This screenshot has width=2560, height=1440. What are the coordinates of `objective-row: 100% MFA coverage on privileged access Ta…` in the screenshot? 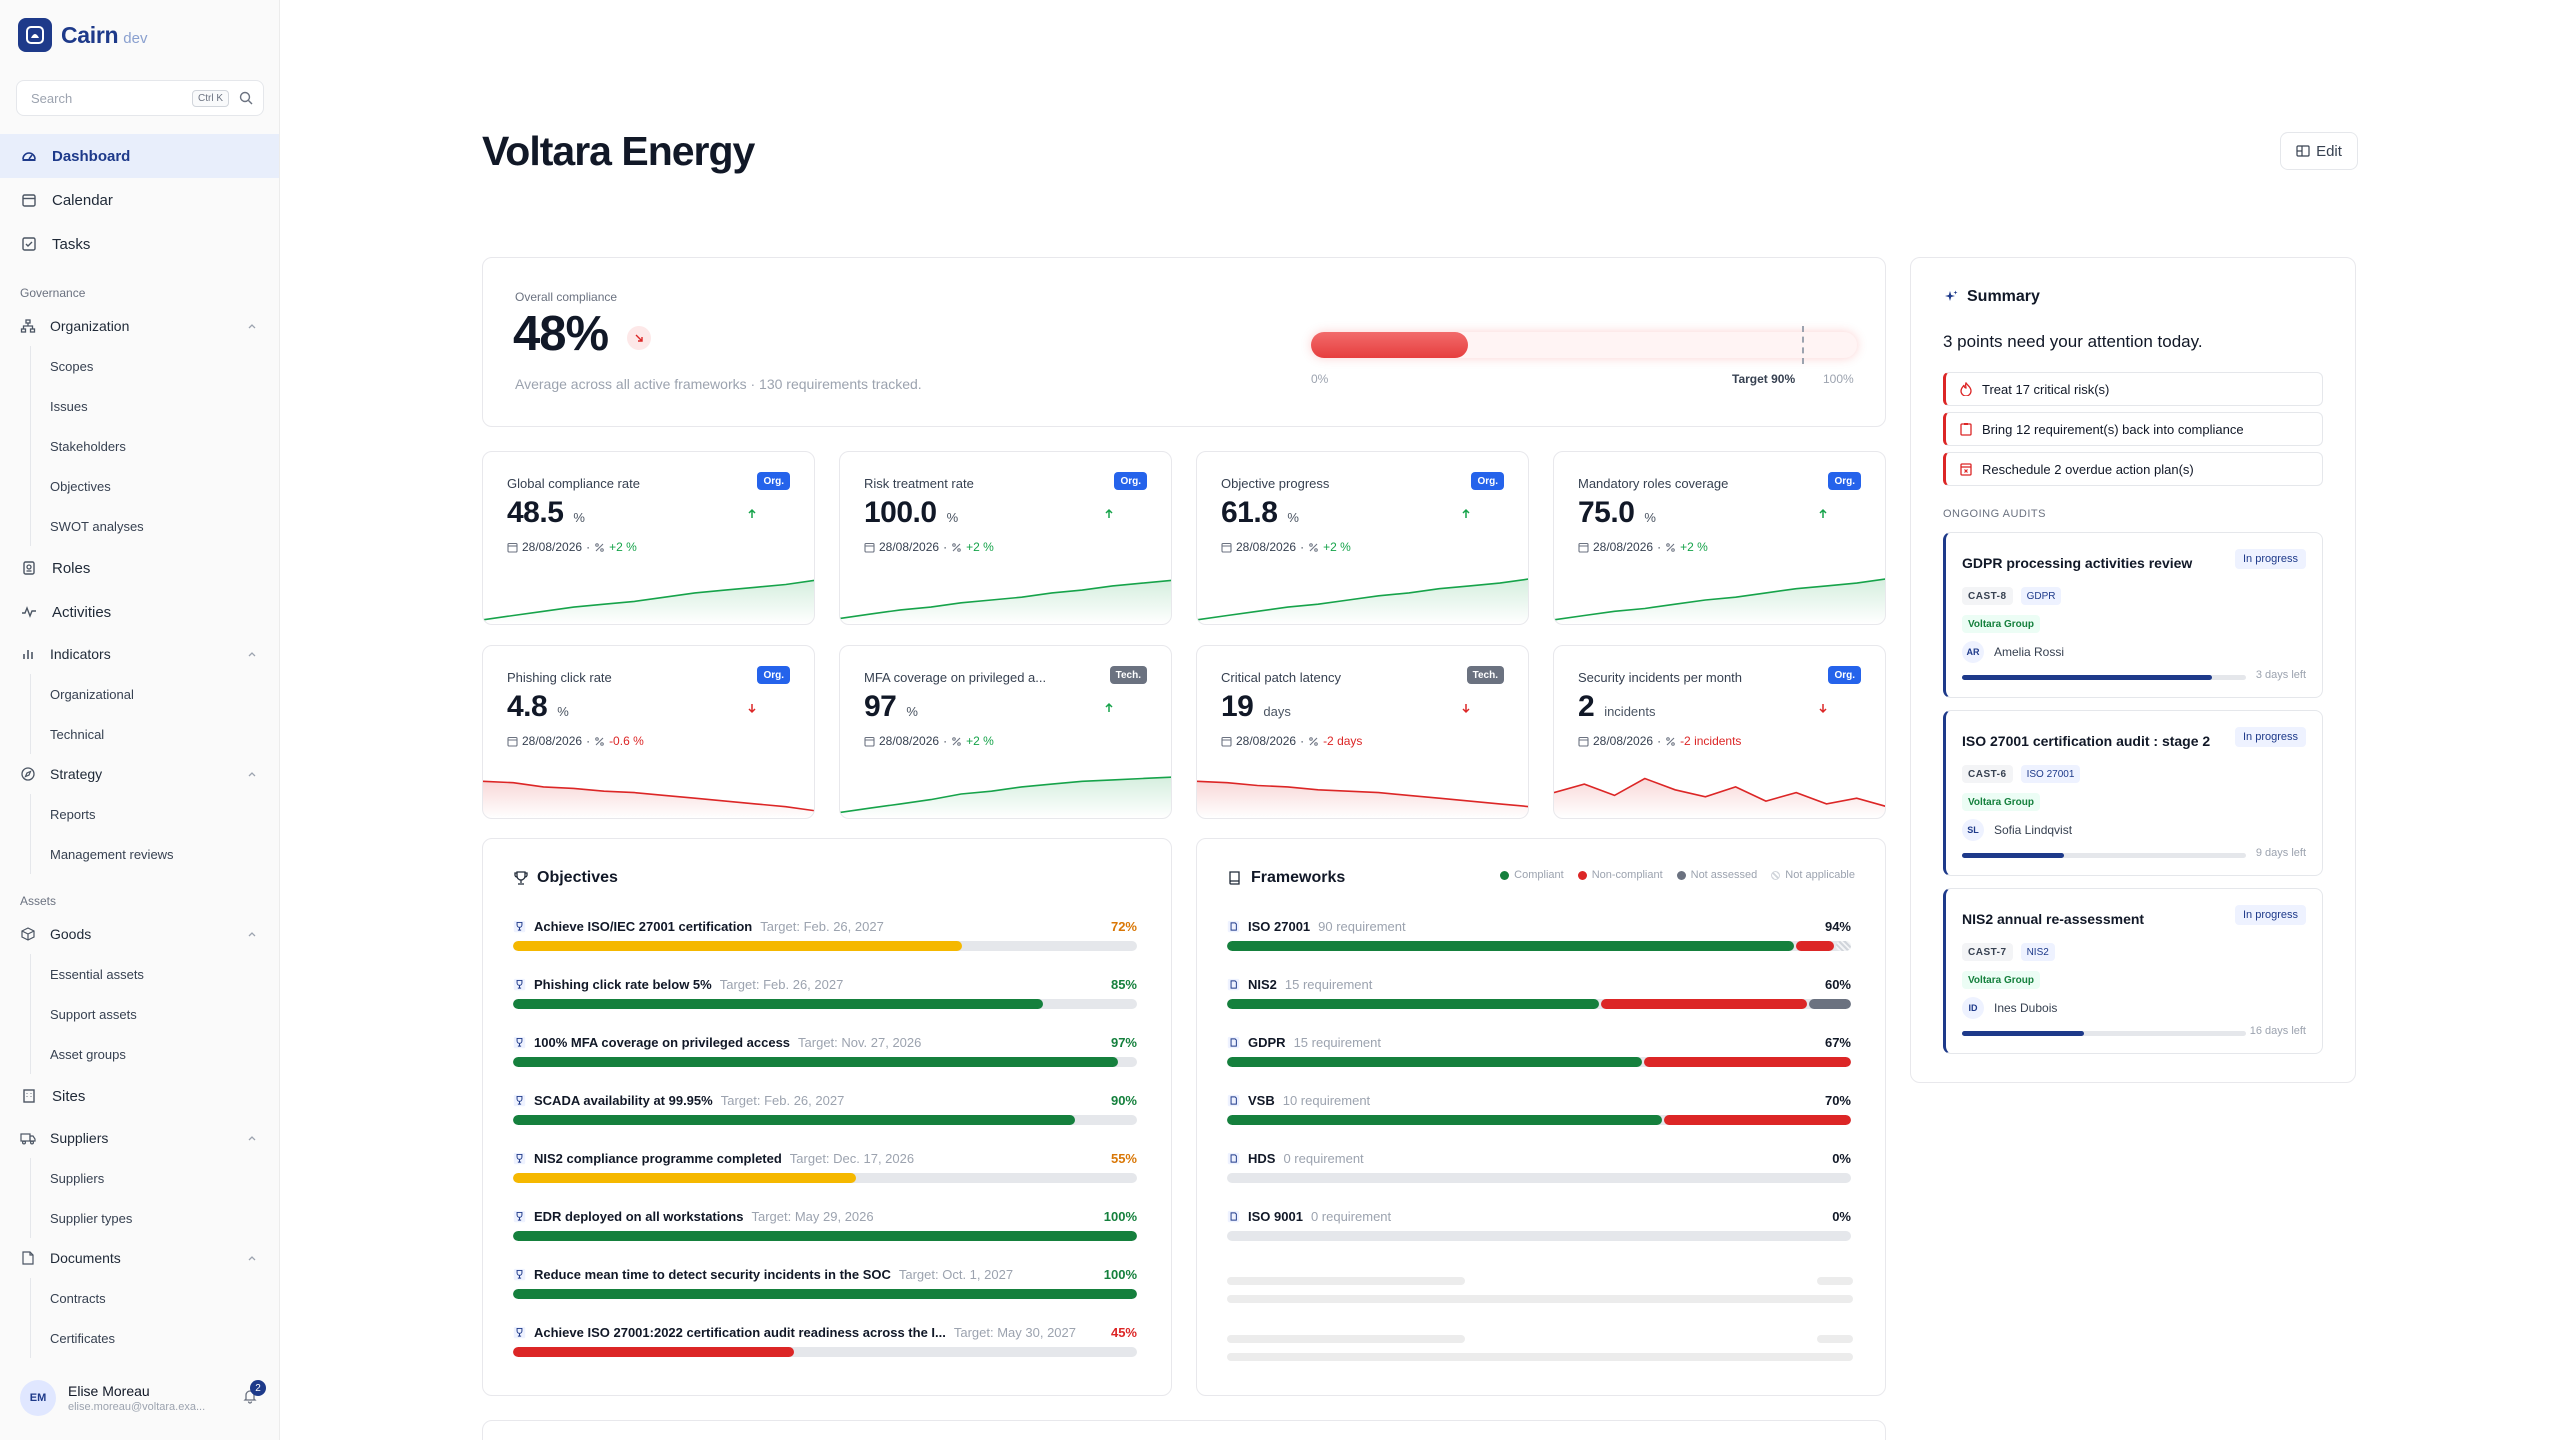 It's located at (825, 1049).